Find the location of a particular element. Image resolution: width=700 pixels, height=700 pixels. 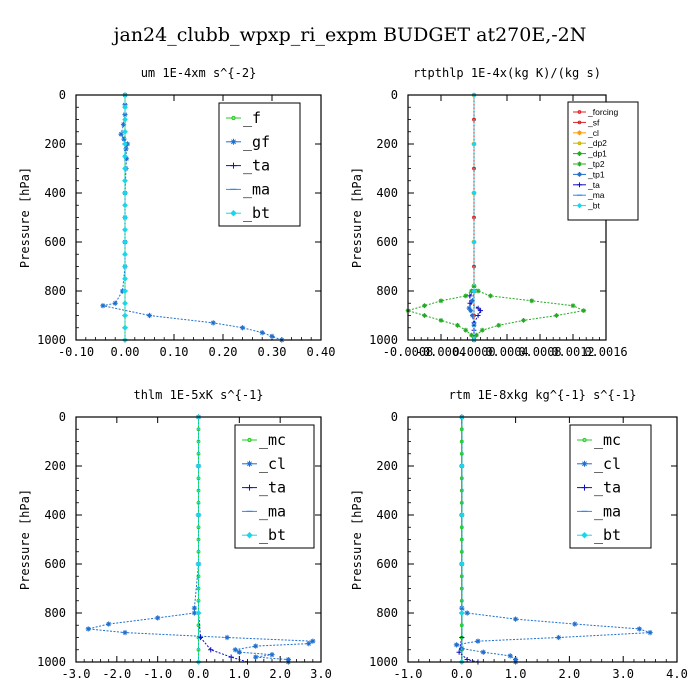

x-tick-label: 0.0012 is located at coordinates (572, 352).